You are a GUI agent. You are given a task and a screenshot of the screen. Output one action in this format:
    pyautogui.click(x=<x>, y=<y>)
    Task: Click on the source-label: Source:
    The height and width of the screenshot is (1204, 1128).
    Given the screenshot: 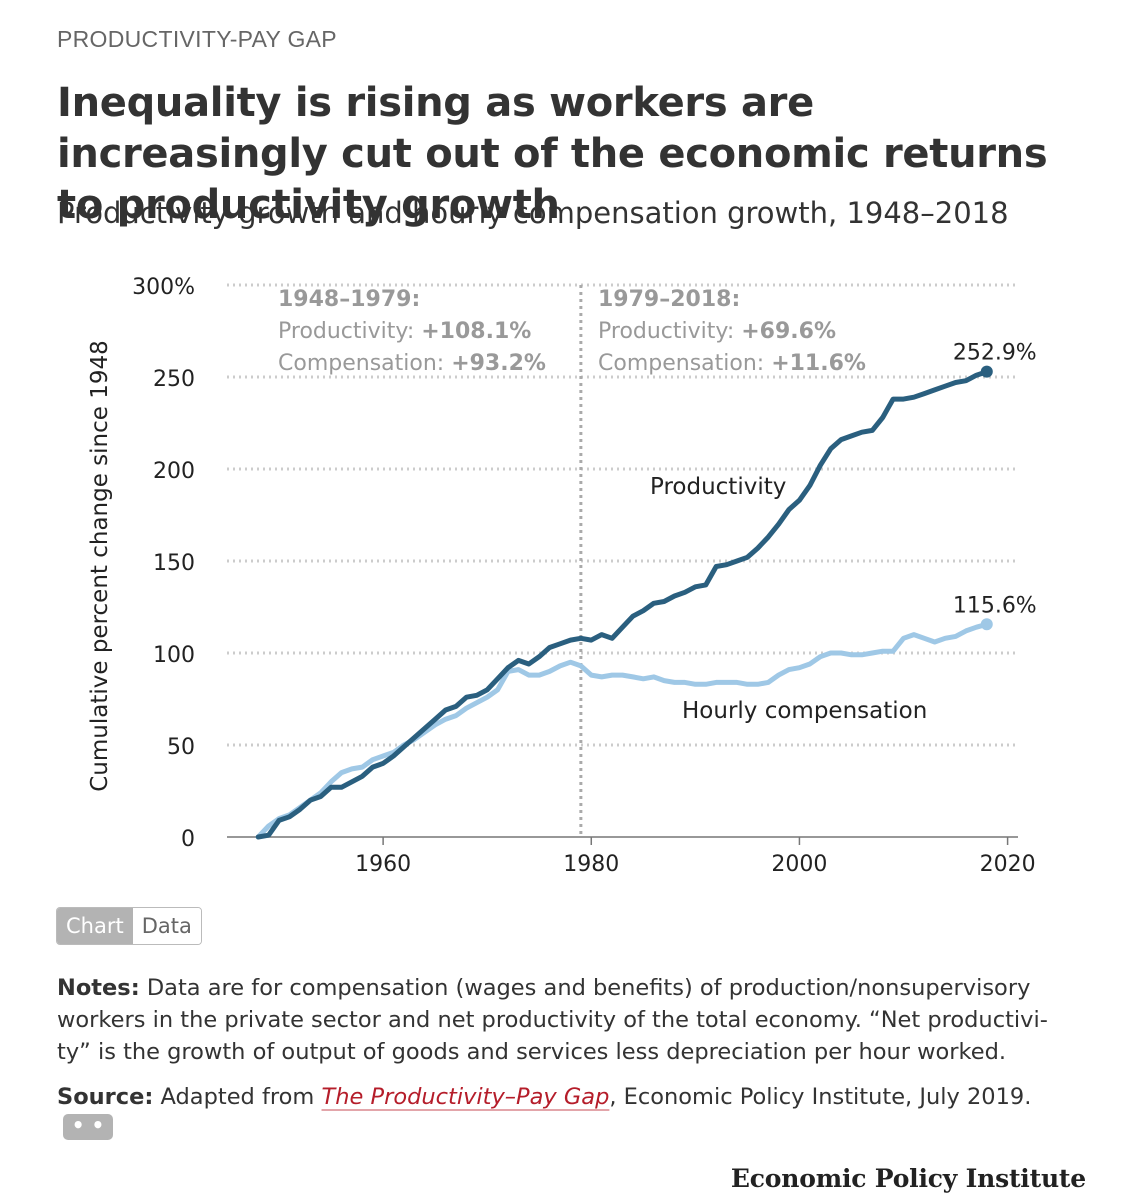 What is the action you would take?
    pyautogui.click(x=105, y=1097)
    